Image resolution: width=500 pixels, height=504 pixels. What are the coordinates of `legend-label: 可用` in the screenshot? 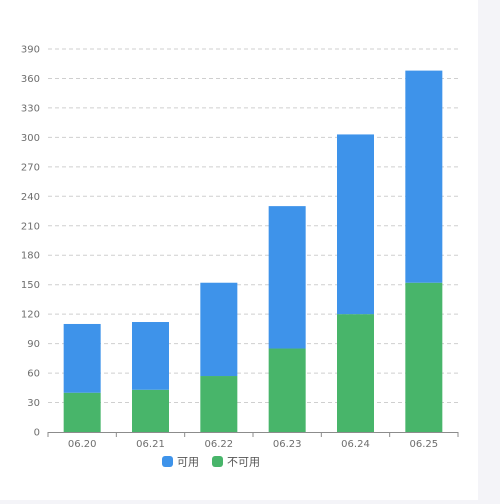 It's located at (188, 462).